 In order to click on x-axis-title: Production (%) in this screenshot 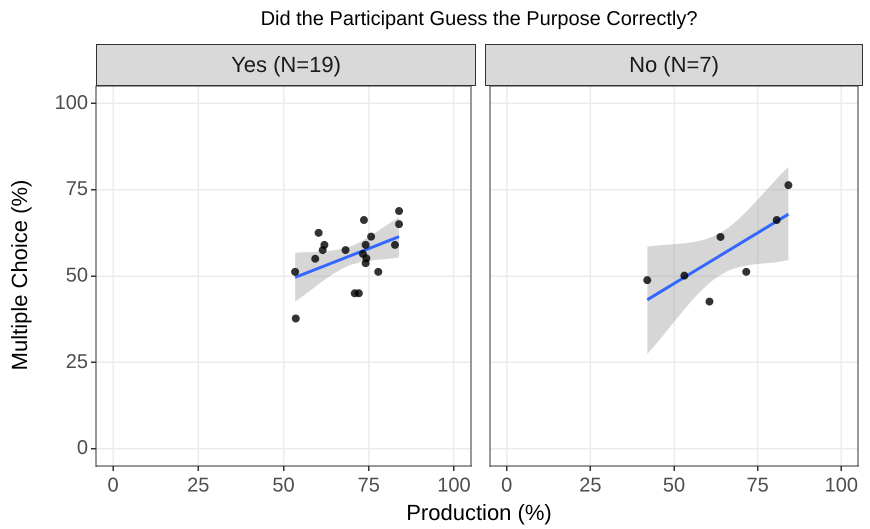, I will do `click(479, 513)`.